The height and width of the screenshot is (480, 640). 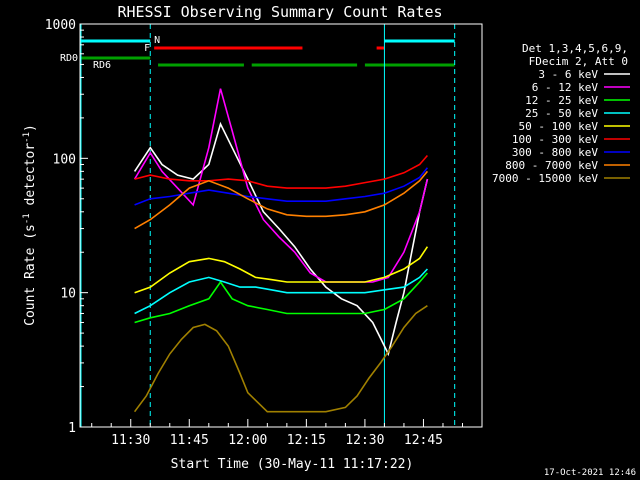 I want to click on x-tick-label: 12:15, so click(x=306, y=440).